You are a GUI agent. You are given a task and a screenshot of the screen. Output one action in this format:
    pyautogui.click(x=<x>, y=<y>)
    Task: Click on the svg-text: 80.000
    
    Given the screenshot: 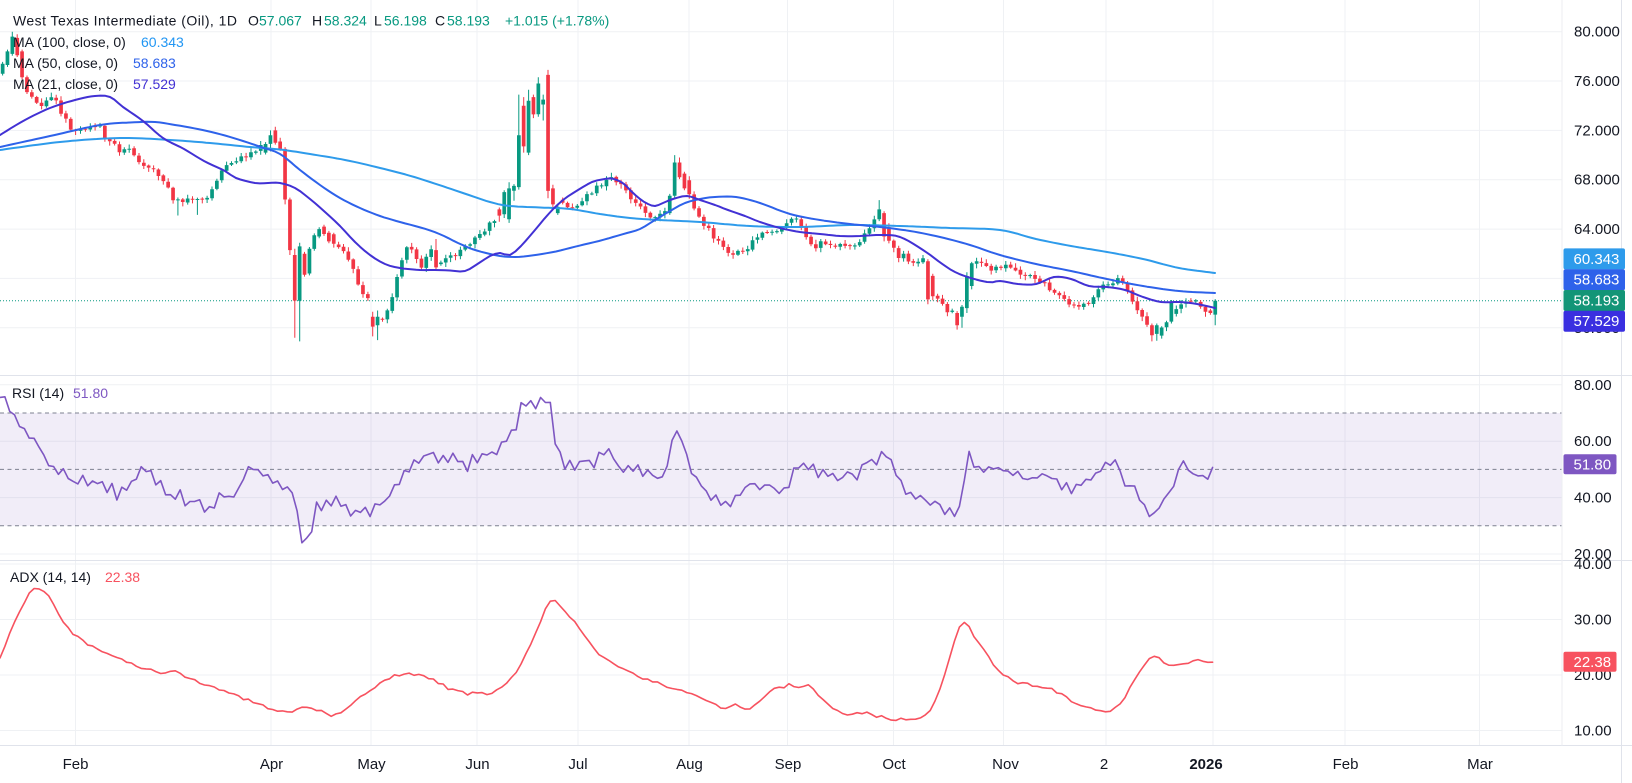 What is the action you would take?
    pyautogui.click(x=1597, y=32)
    